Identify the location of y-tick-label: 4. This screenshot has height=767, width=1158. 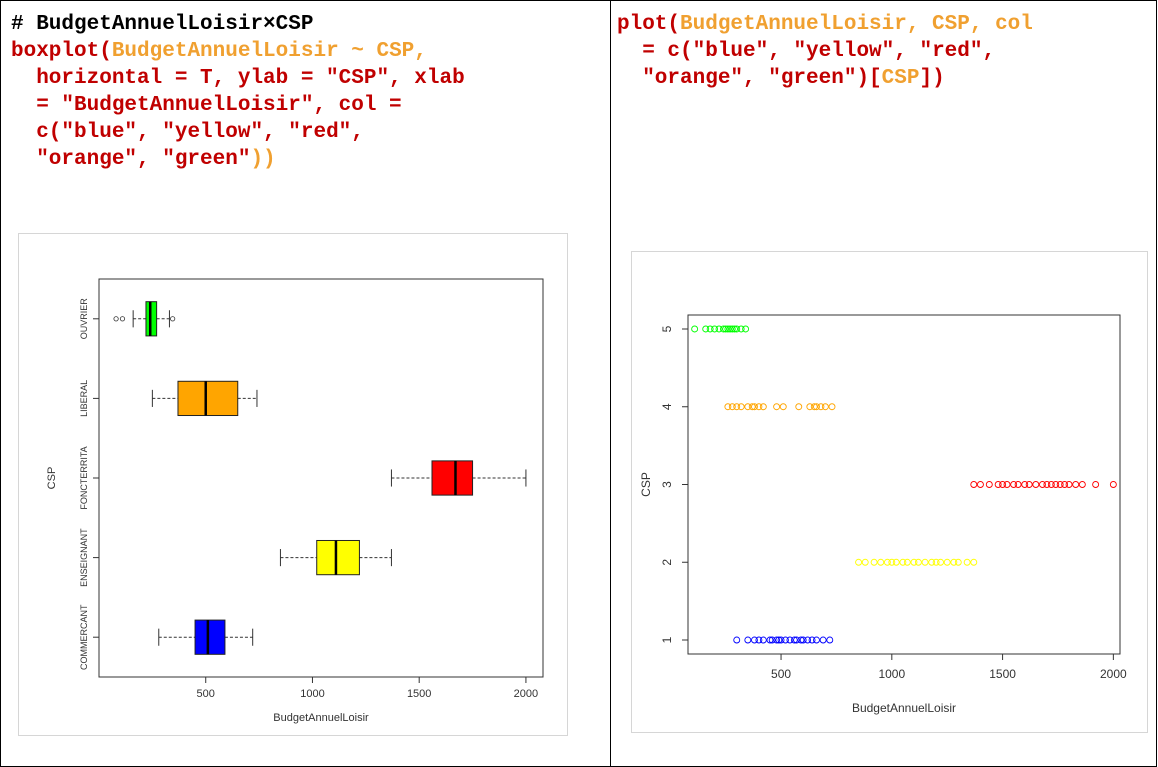
(667, 406).